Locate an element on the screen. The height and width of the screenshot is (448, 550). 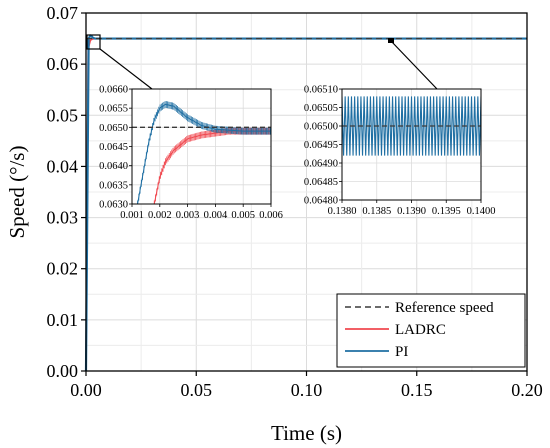
x-tick-label: 0.00 is located at coordinates (86, 390).